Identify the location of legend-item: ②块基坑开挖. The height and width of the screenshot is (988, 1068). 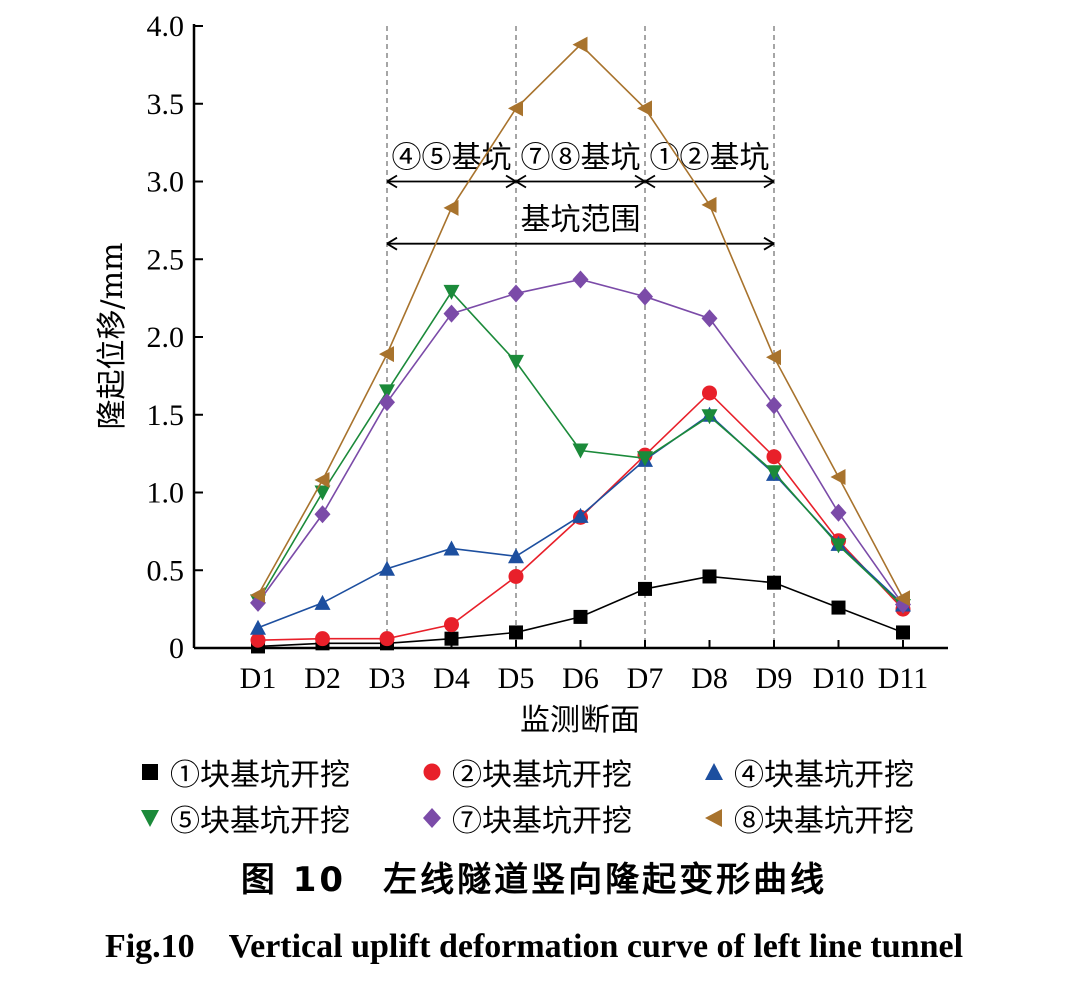
(561, 772).